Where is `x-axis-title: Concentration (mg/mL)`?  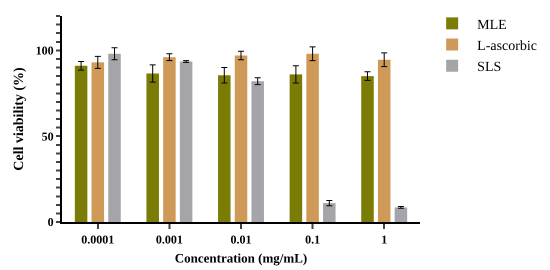 x-axis-title: Concentration (mg/mL) is located at coordinates (241, 258).